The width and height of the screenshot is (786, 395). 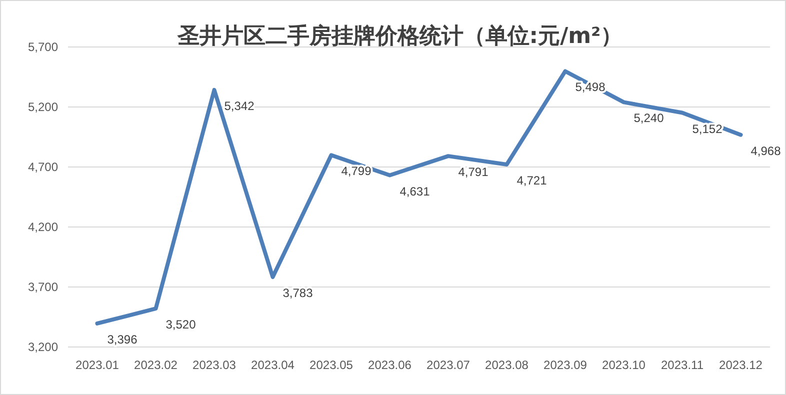 I want to click on y-tick-label: 4,200, so click(x=43, y=227).